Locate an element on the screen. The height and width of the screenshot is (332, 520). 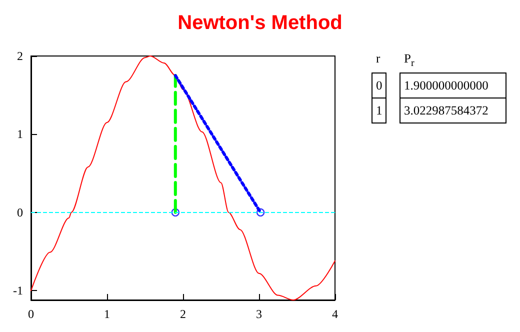
x-tick-label: 1 is located at coordinates (107, 314).